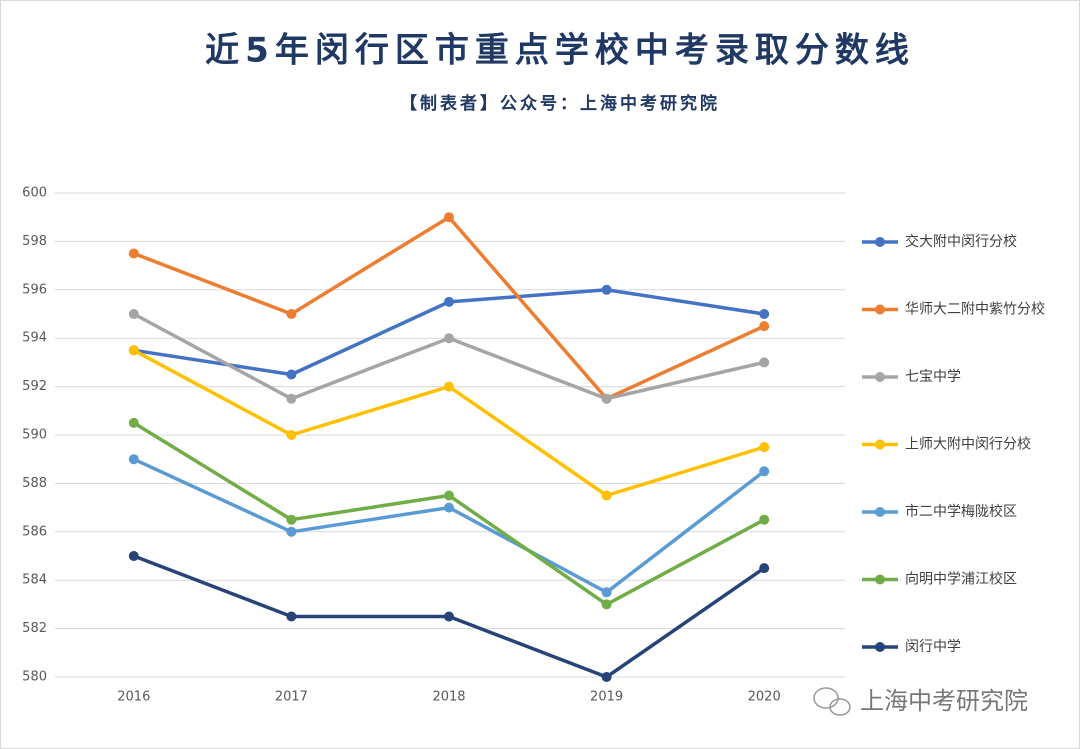 The height and width of the screenshot is (749, 1080). Describe the element at coordinates (560, 51) in the screenshot. I see `chart-title: 近5年闵行区市重点学校中考录取分数线` at that location.